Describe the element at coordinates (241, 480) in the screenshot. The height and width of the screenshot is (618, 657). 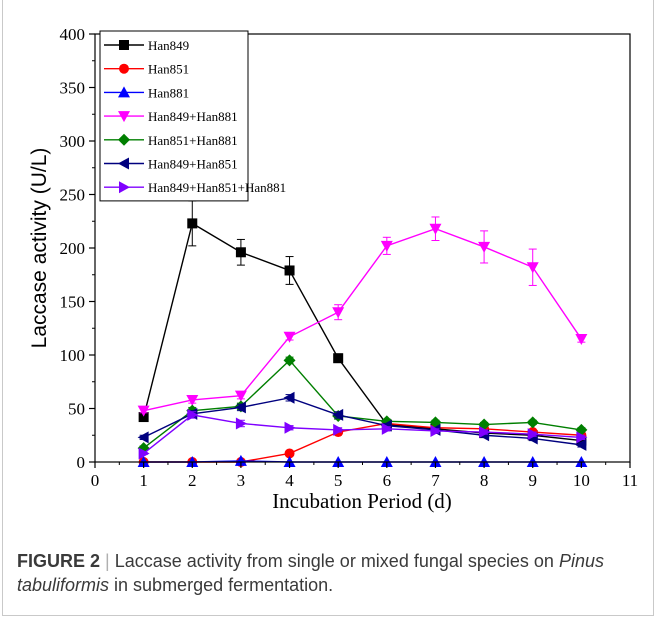
I see `x-tick-label: 3` at that location.